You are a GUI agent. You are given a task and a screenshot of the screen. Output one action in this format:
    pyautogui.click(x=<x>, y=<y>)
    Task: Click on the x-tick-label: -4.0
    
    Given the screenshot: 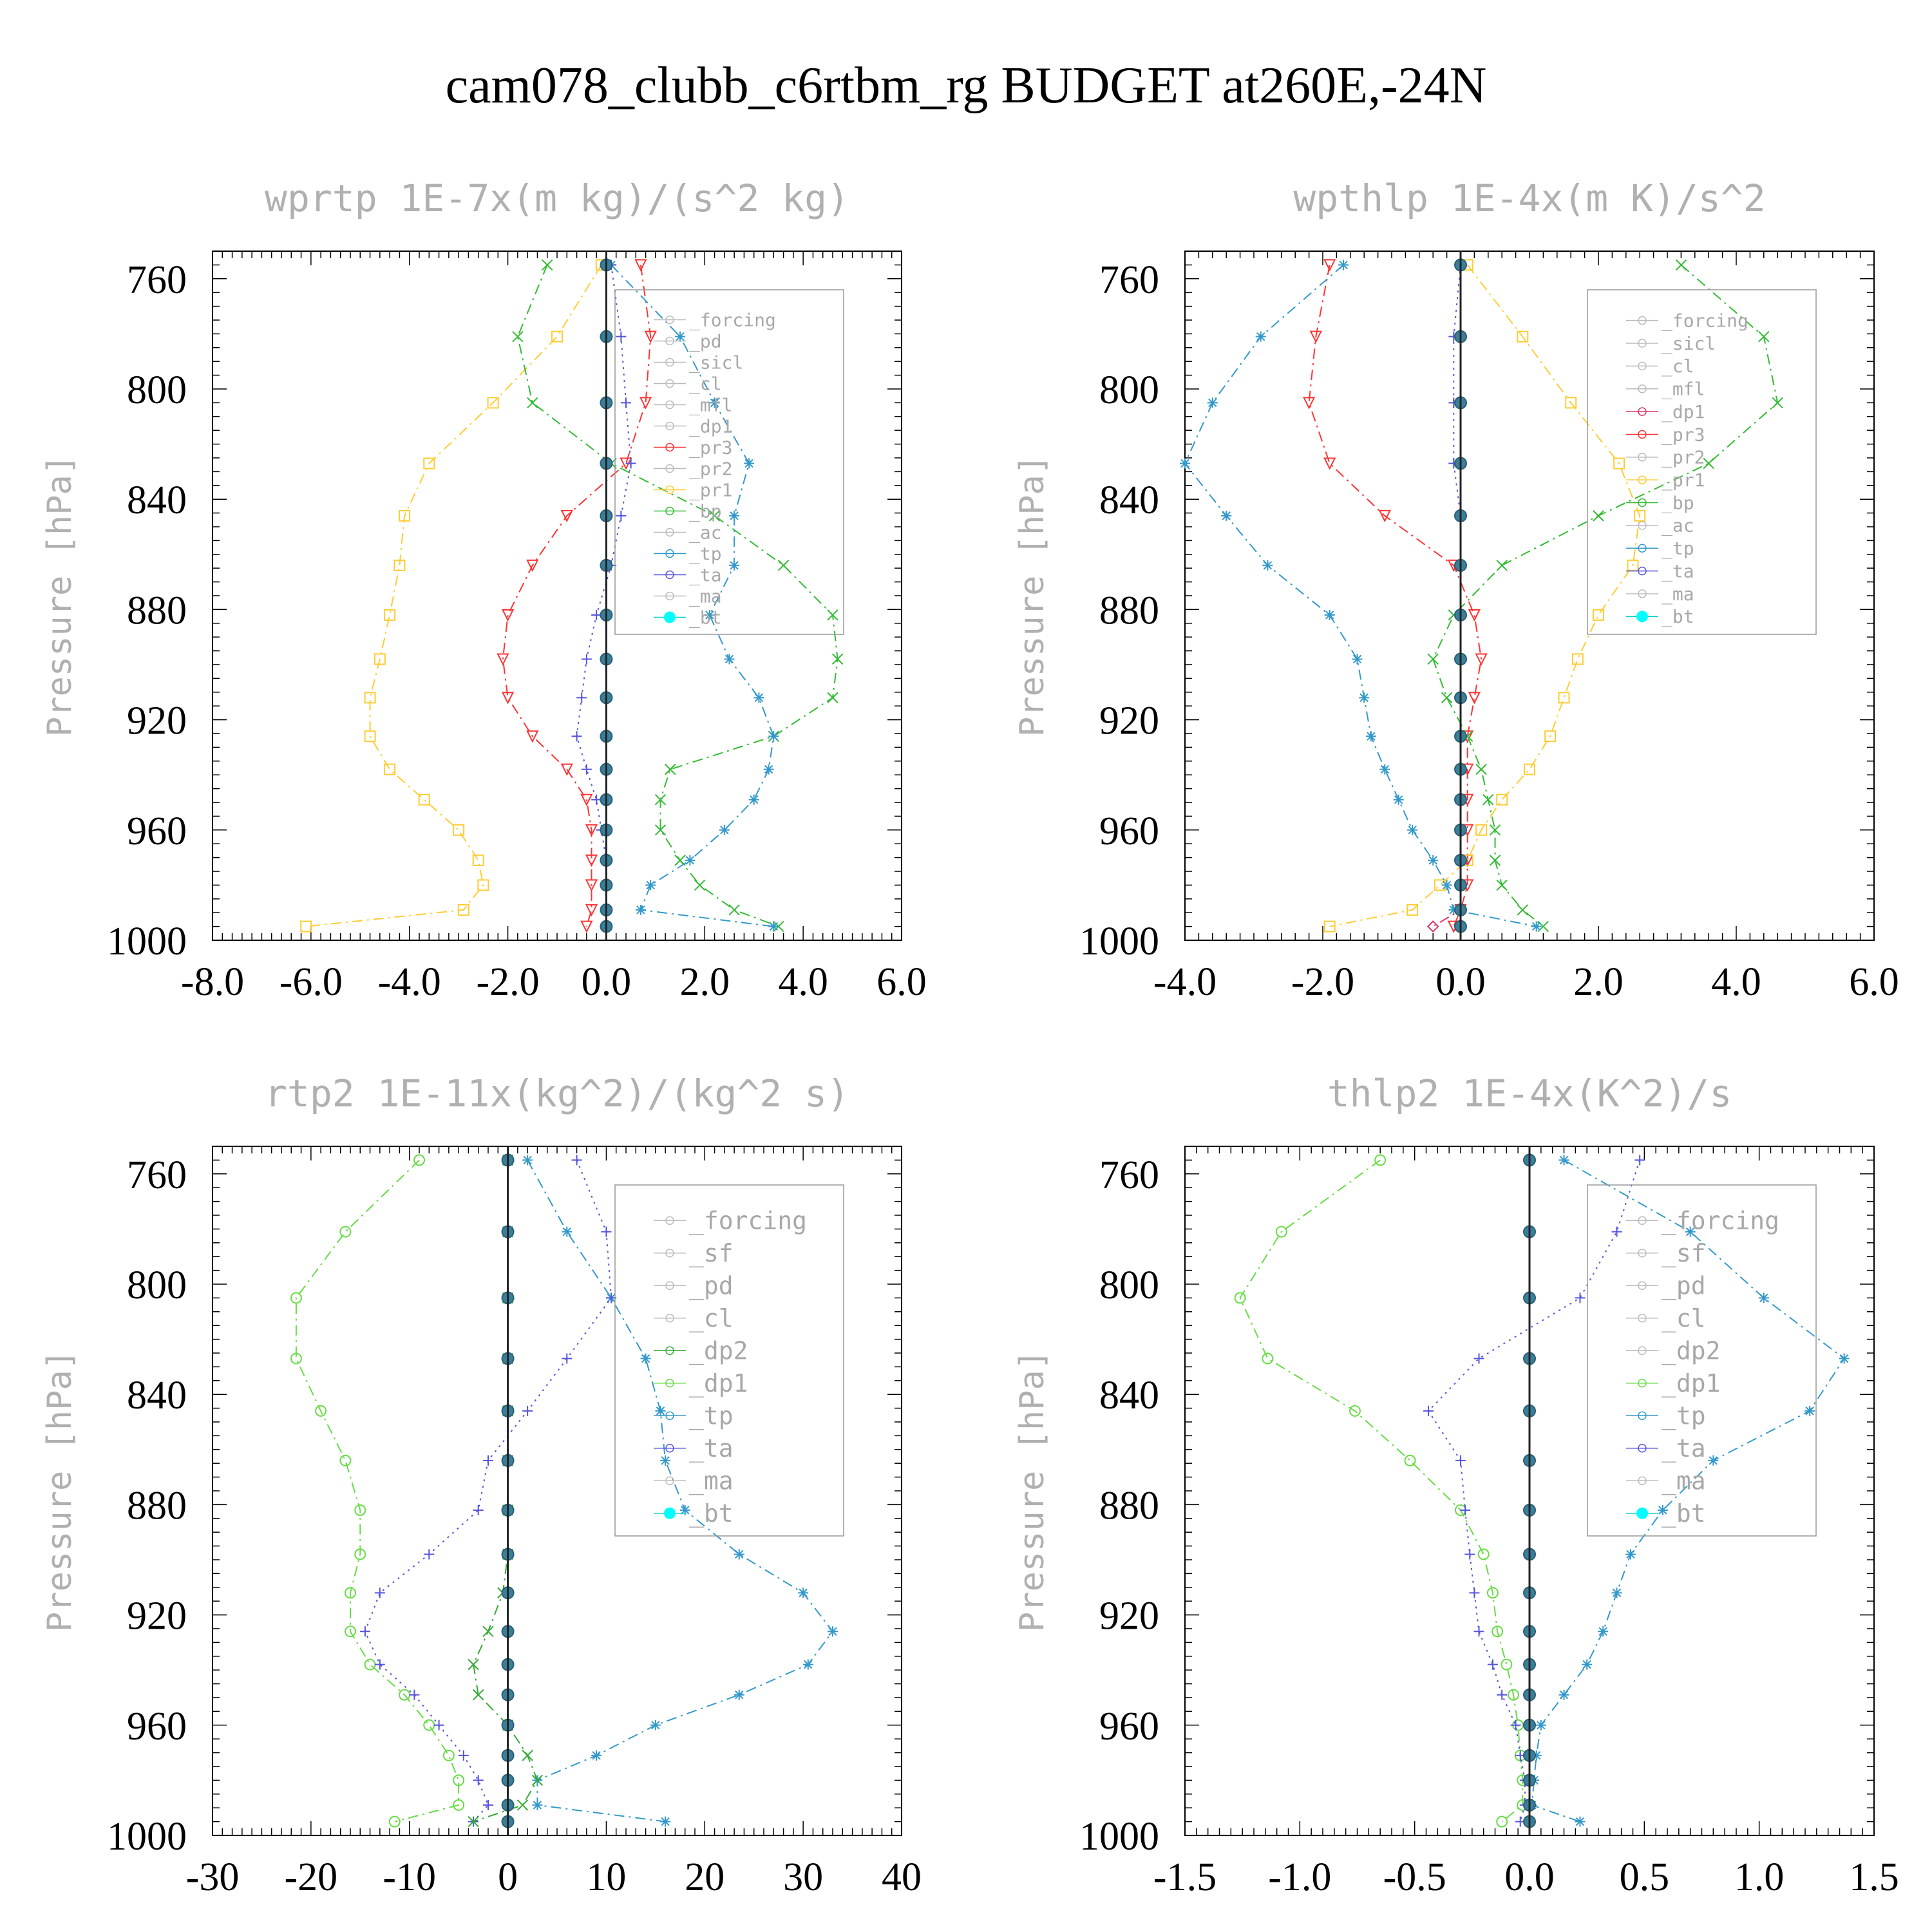 What is the action you would take?
    pyautogui.click(x=410, y=982)
    